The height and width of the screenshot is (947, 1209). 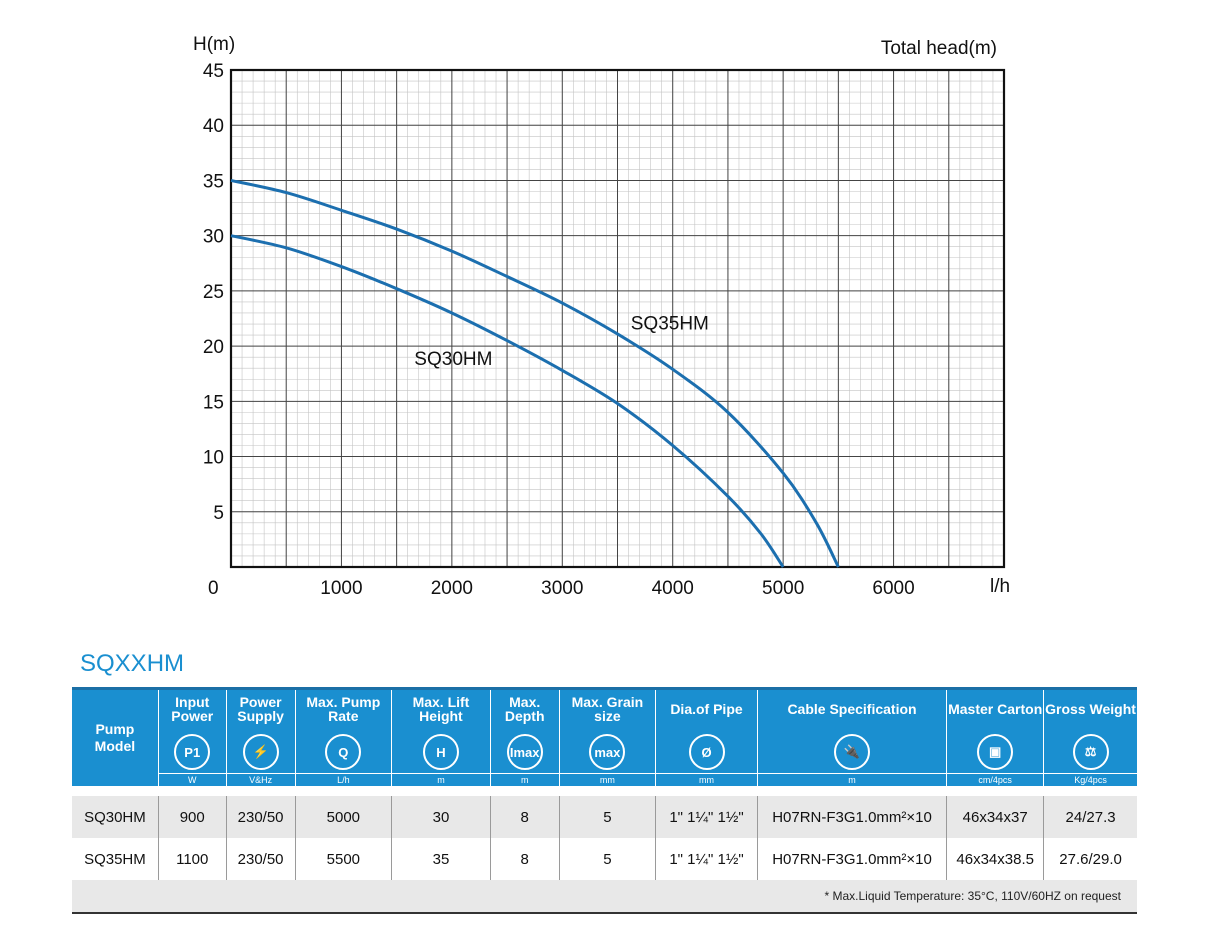 I want to click on x-tick-label: 2000, so click(x=452, y=588).